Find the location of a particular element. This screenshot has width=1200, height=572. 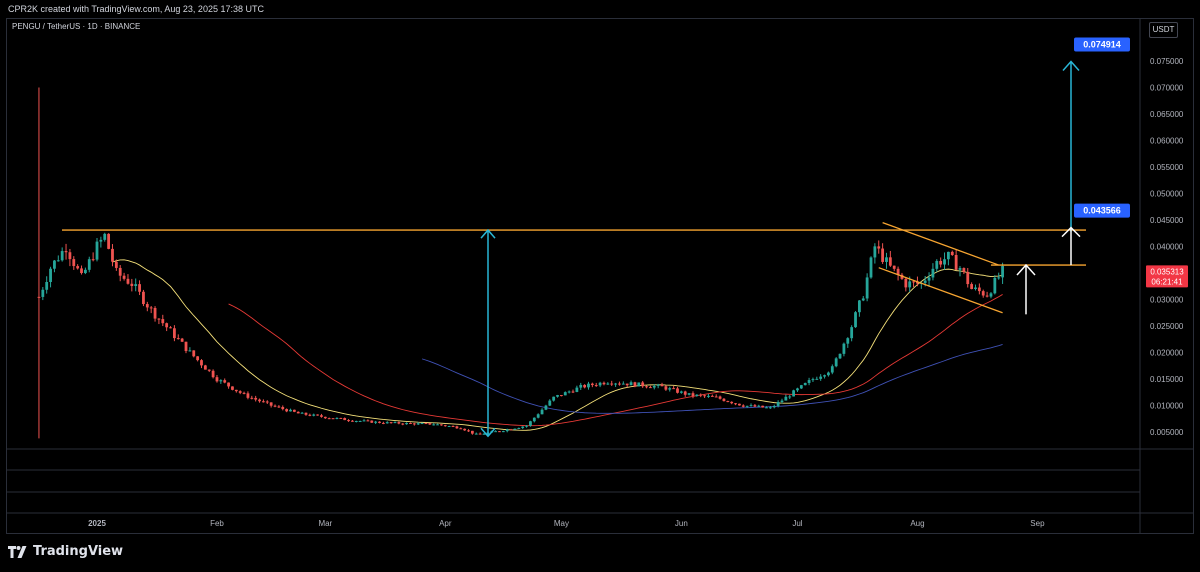

time-axis: 2025 Feb Mar Apr May Jun Jul Aug Sep is located at coordinates (566, 523).